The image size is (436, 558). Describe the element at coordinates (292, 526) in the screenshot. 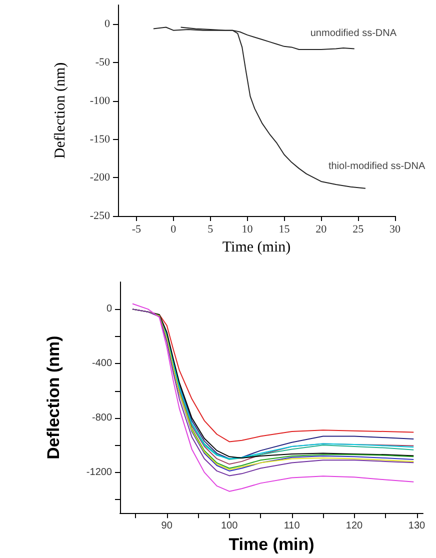

I see `x-tick-label: 110` at that location.